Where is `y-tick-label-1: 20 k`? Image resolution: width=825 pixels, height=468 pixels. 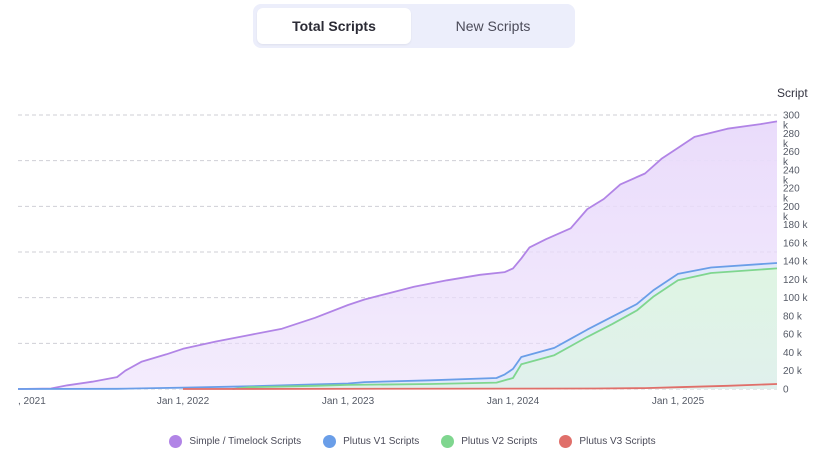
y-tick-label-1: 20 k is located at coordinates (793, 371).